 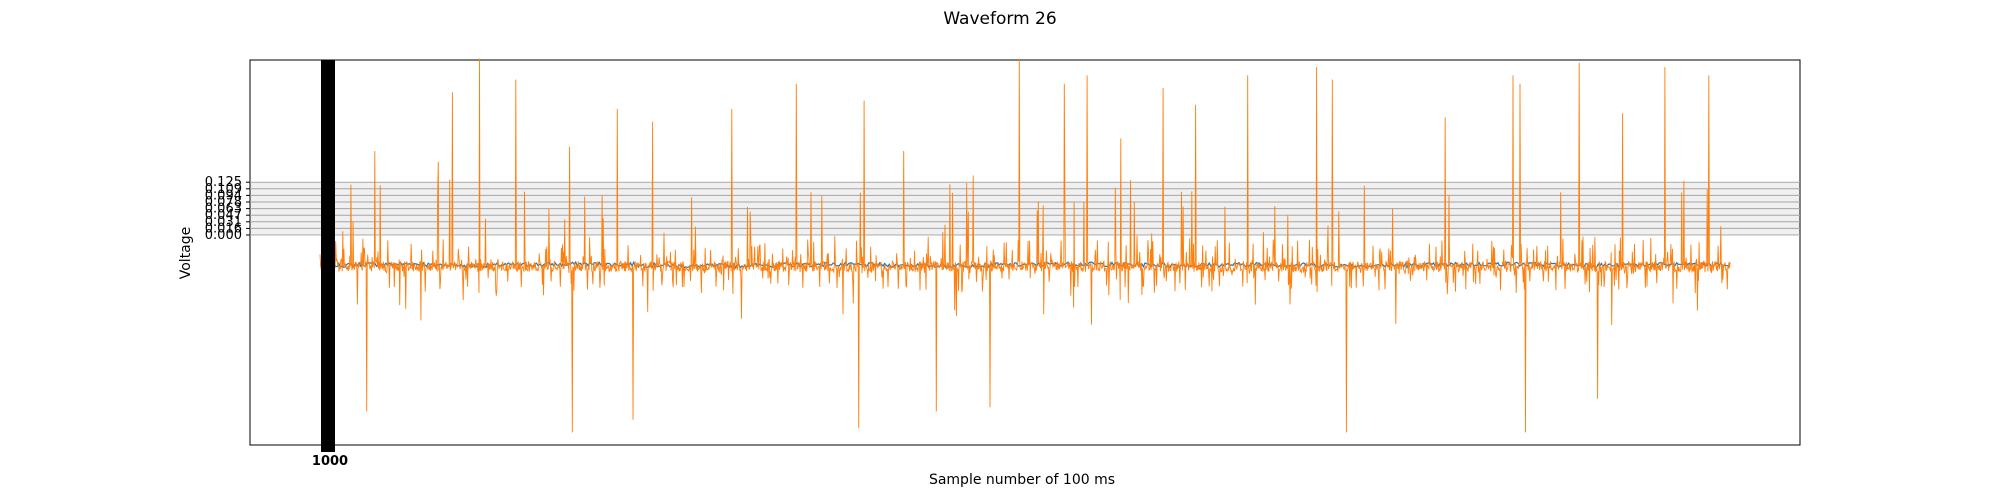 What do you see at coordinates (999, 19) in the screenshot?
I see `chart-title: Waveform 26` at bounding box center [999, 19].